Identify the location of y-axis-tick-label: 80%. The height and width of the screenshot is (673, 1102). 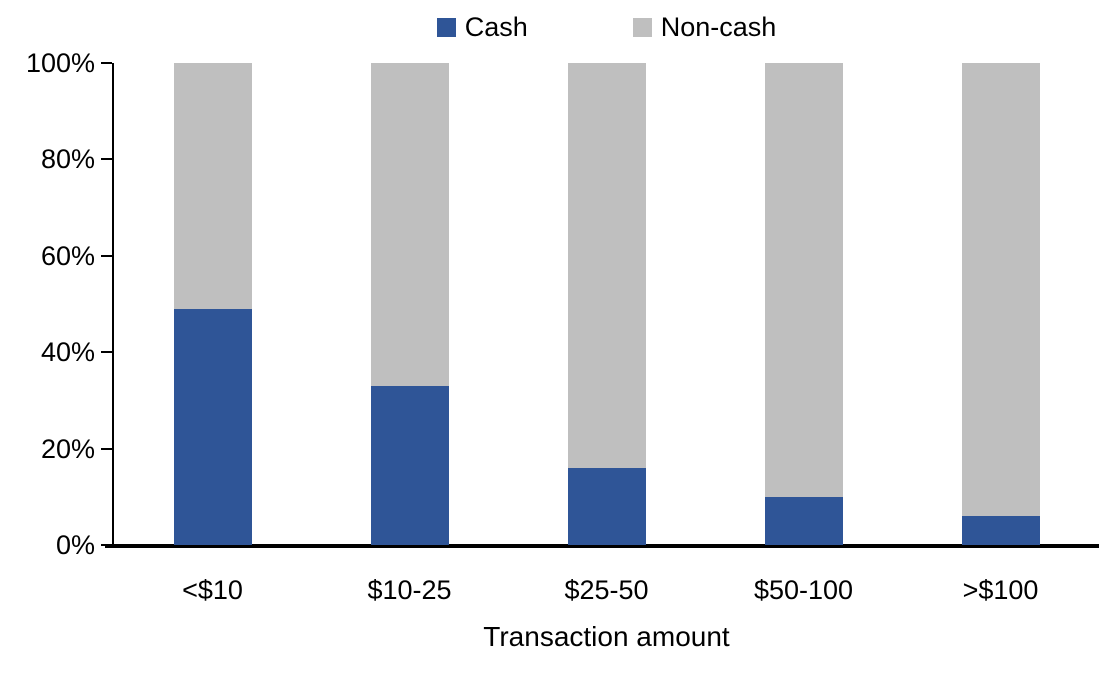
(67, 159).